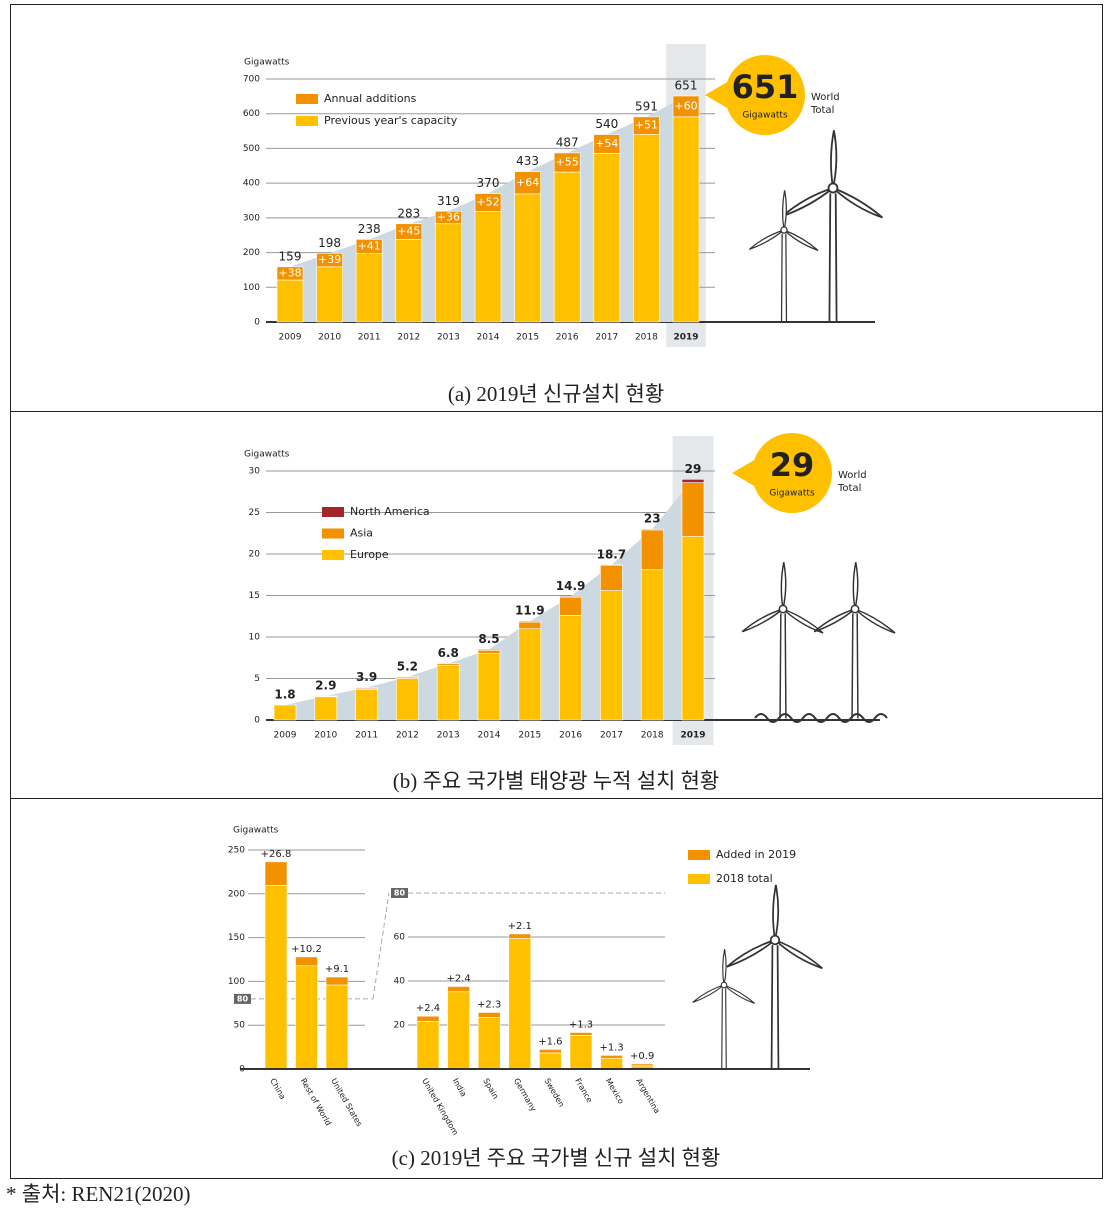 Image resolution: width=1106 pixels, height=1226 pixels. What do you see at coordinates (520, 926) in the screenshot?
I see `added-label: +2.1` at bounding box center [520, 926].